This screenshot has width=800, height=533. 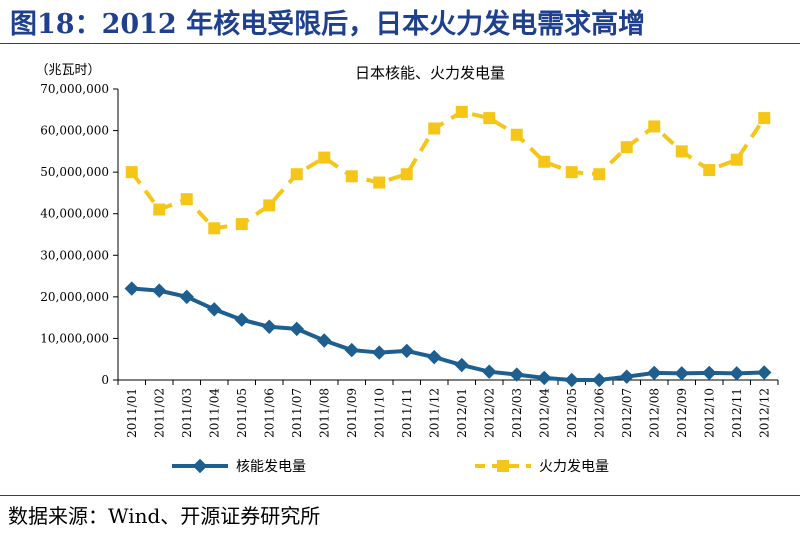 What do you see at coordinates (105, 380) in the screenshot?
I see `y-tick-label: 0` at bounding box center [105, 380].